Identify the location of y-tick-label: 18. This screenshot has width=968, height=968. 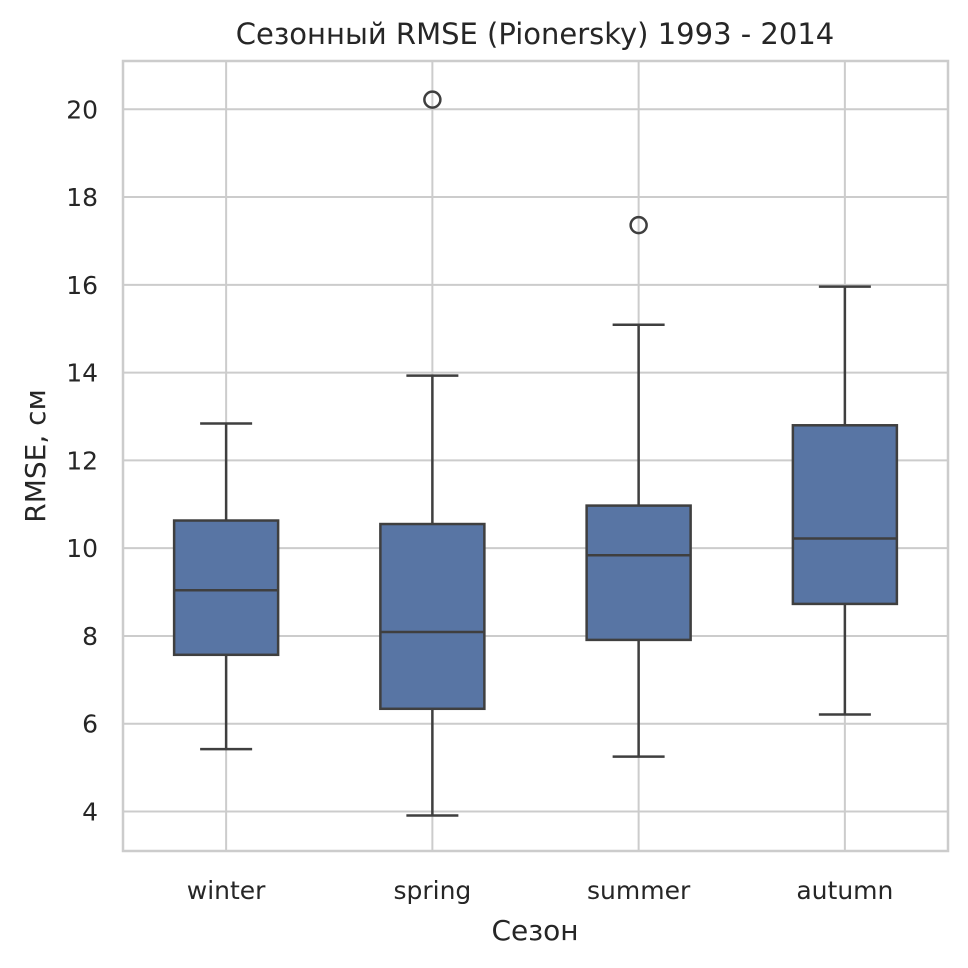
(82, 197).